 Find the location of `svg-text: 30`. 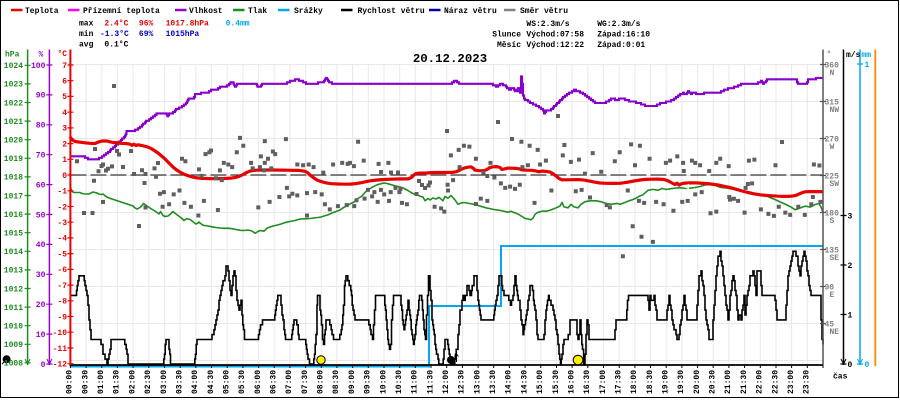

svg-text: 30 is located at coordinates (41, 275).